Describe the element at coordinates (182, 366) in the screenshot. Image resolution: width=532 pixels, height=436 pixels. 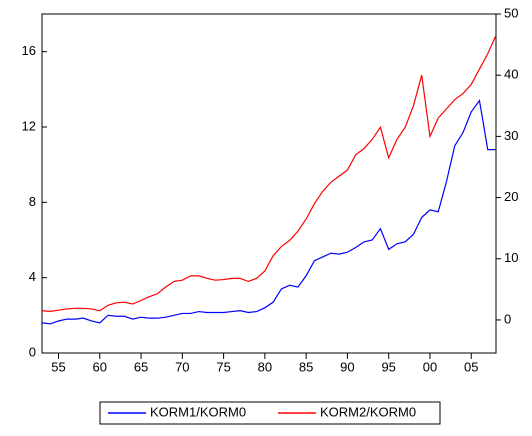
I see `x-tick-label: 70` at that location.